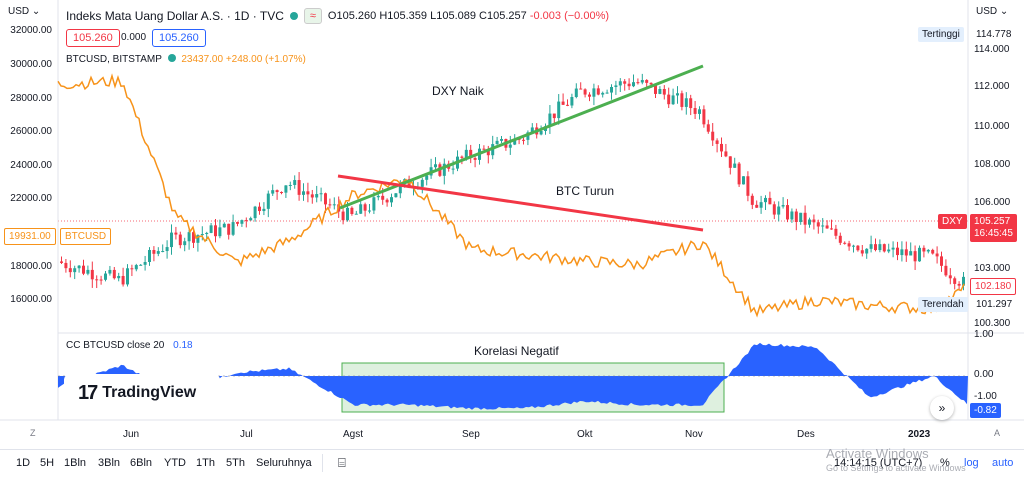 This screenshot has width=1024, height=478. What do you see at coordinates (585, 434) in the screenshot?
I see `time-label: Okt` at bounding box center [585, 434].